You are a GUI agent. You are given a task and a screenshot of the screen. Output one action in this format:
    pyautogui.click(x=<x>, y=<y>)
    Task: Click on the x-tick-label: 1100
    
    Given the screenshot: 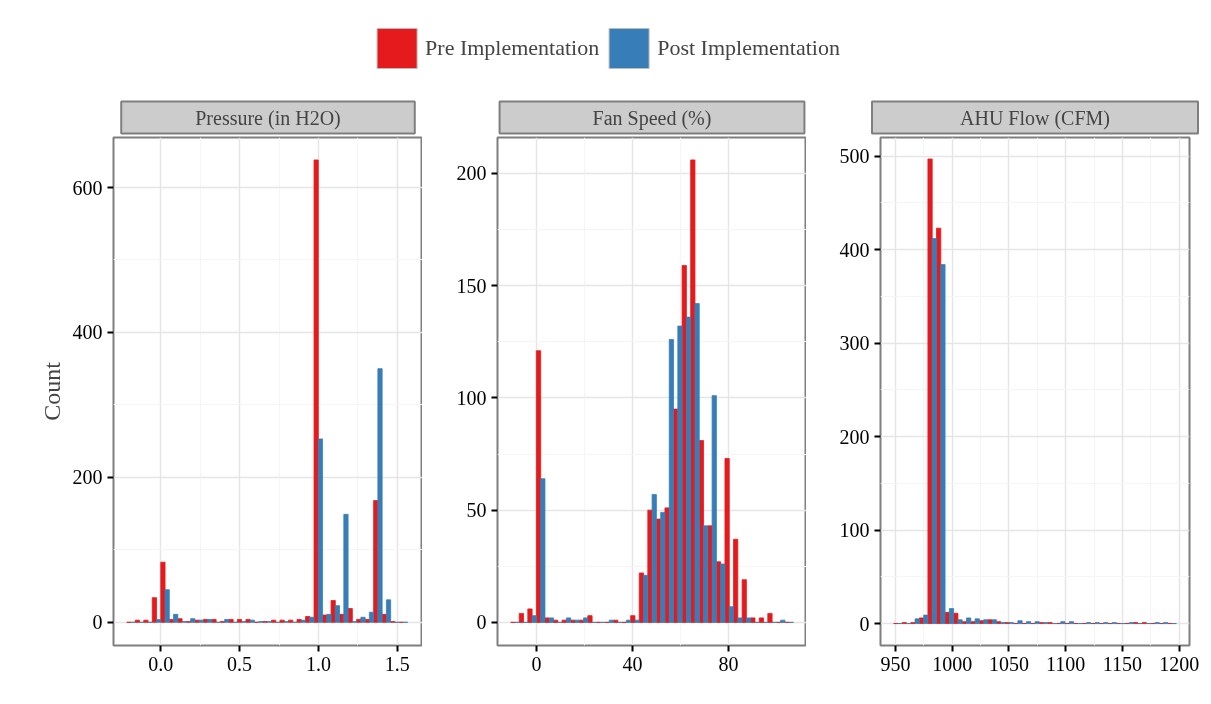 What is the action you would take?
    pyautogui.click(x=1066, y=663)
    